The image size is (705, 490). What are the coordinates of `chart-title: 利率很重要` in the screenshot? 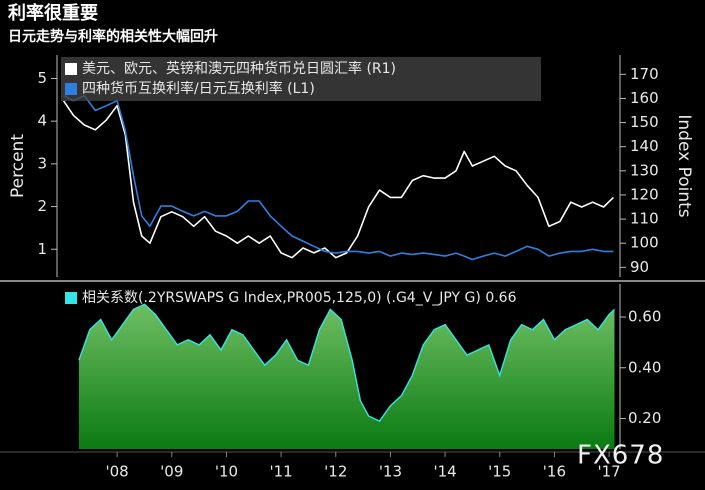 It's located at (53, 13).